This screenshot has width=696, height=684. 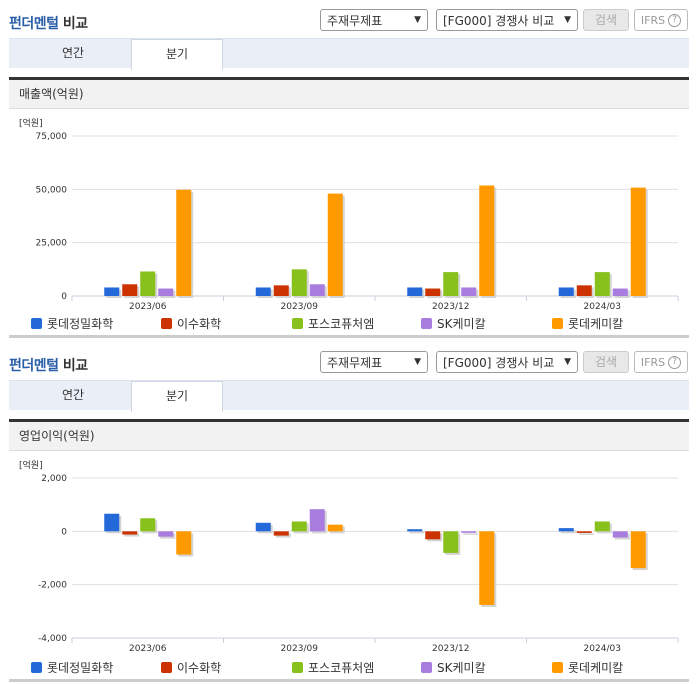 What do you see at coordinates (64, 297) in the screenshot?
I see `y-tick-label: 0` at bounding box center [64, 297].